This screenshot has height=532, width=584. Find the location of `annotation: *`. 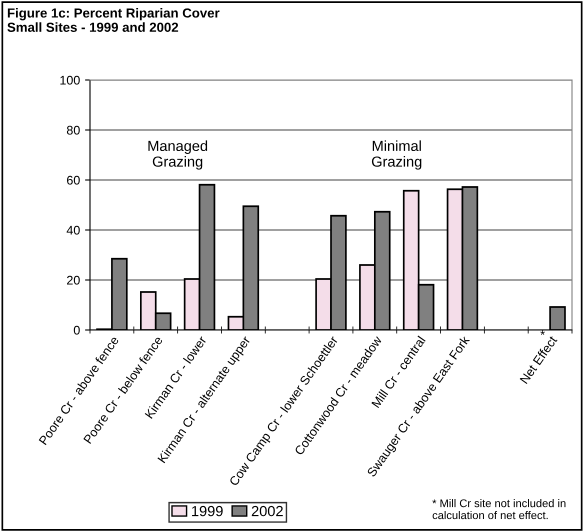

annotation: * is located at coordinates (542, 332).